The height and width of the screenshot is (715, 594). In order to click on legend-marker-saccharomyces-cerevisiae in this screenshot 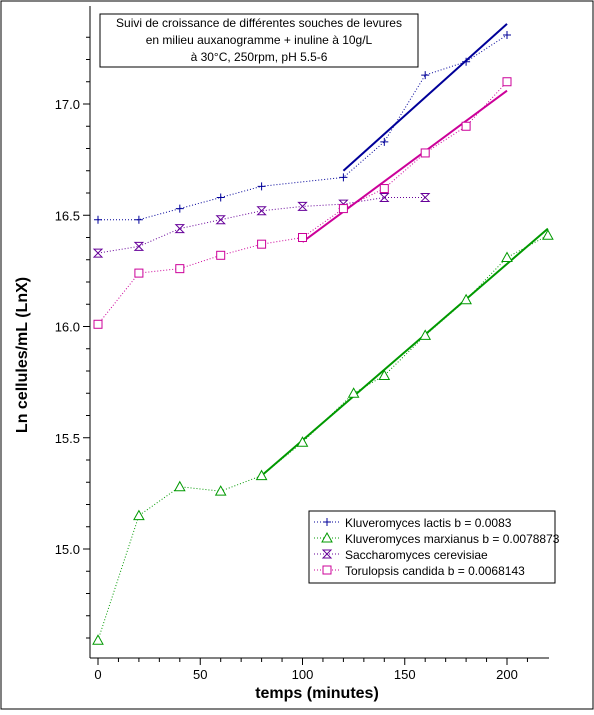, I will do `click(327, 554)`.